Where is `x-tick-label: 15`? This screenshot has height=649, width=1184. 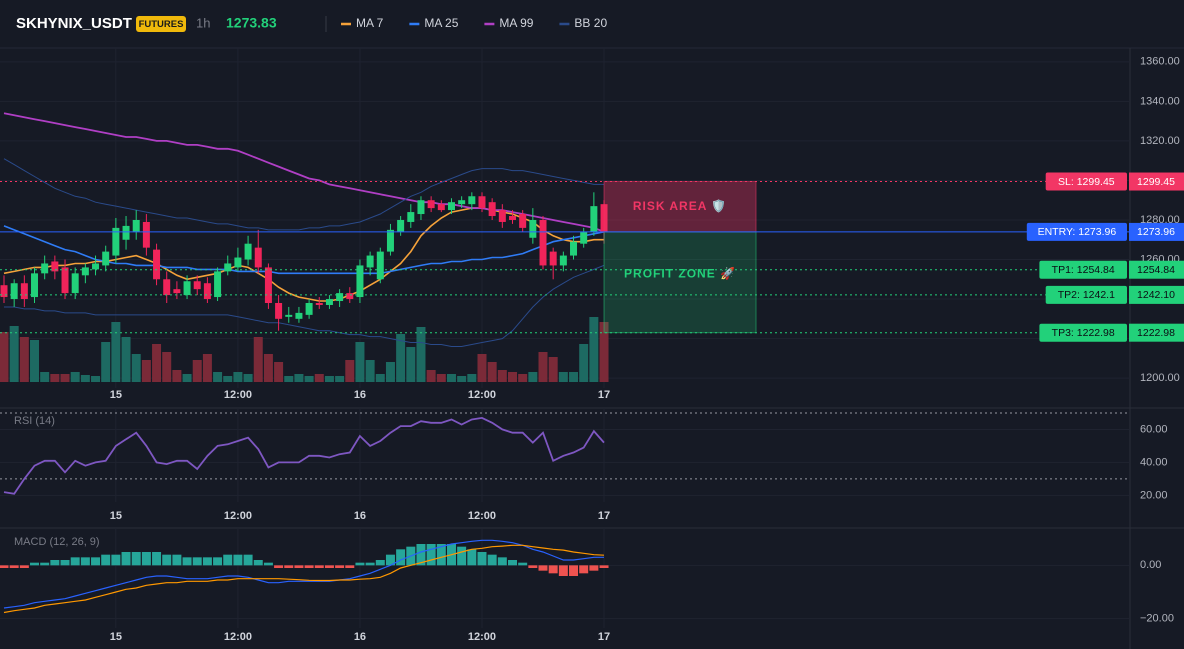 x-tick-label: 15 is located at coordinates (116, 516).